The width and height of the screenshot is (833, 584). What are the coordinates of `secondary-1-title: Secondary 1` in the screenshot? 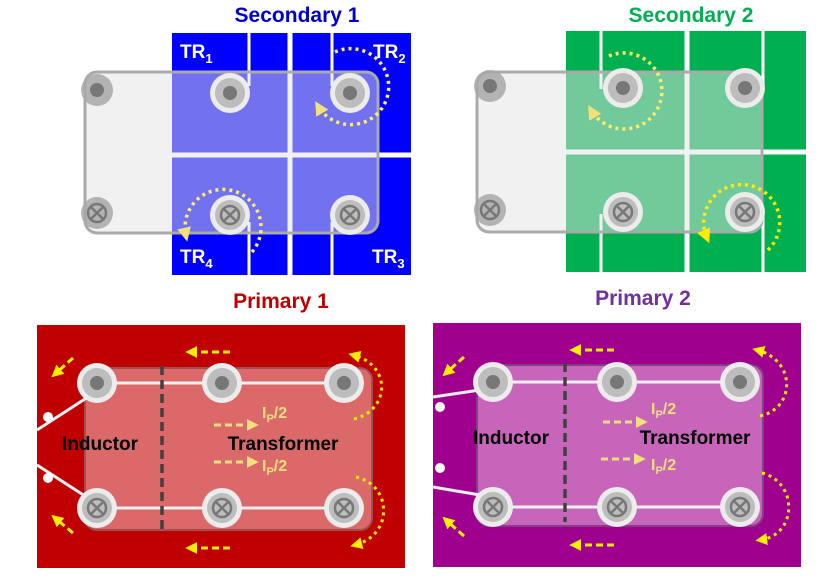 It's located at (297, 15).